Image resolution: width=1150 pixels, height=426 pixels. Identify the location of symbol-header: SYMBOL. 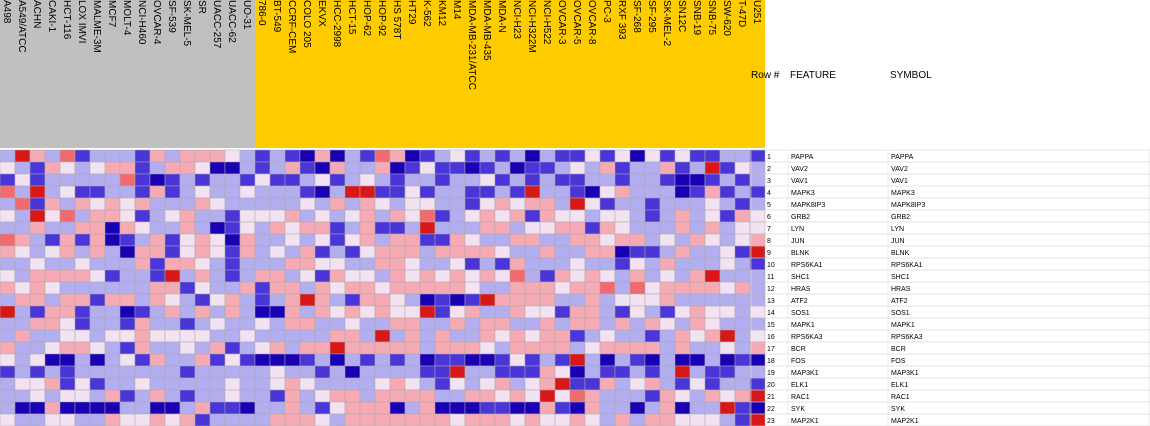
(911, 75).